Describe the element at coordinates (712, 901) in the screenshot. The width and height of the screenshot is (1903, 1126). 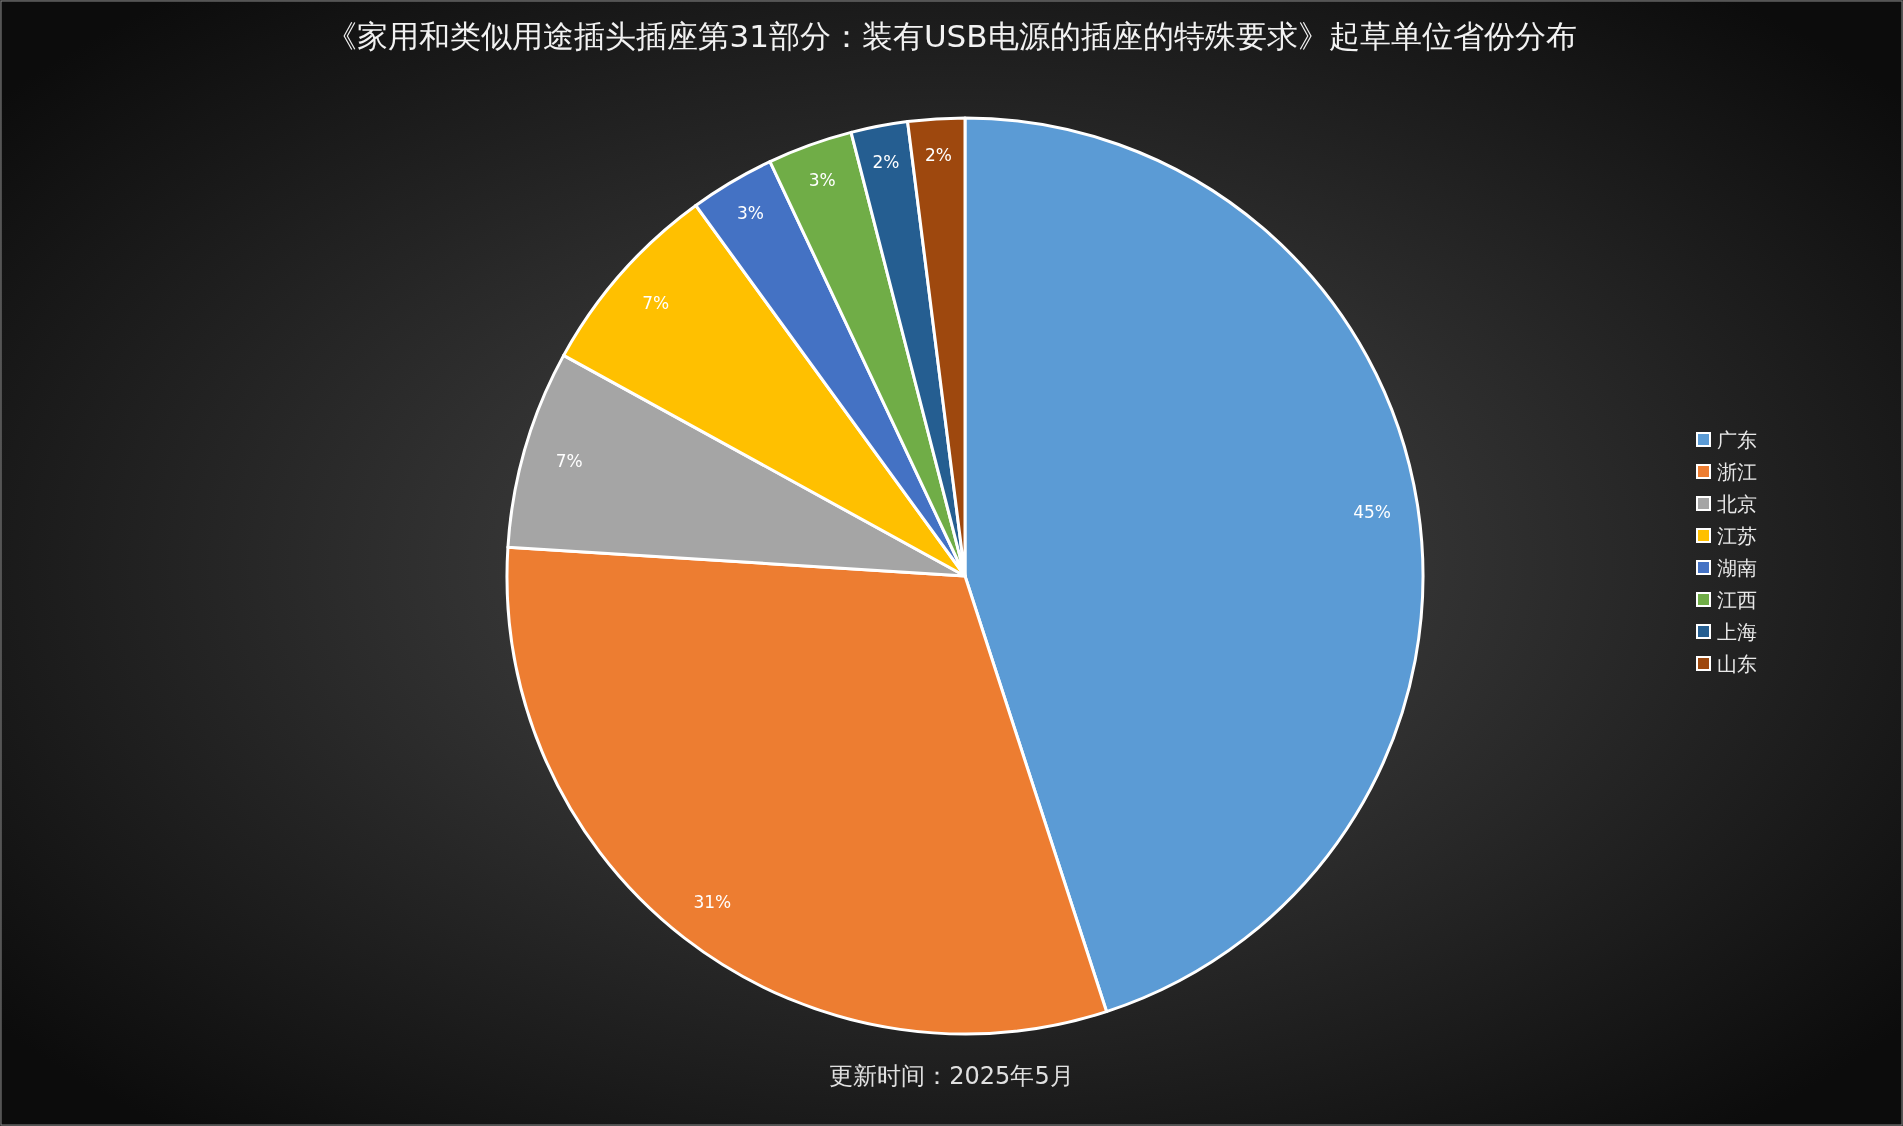
I see `data-label: 31%` at that location.